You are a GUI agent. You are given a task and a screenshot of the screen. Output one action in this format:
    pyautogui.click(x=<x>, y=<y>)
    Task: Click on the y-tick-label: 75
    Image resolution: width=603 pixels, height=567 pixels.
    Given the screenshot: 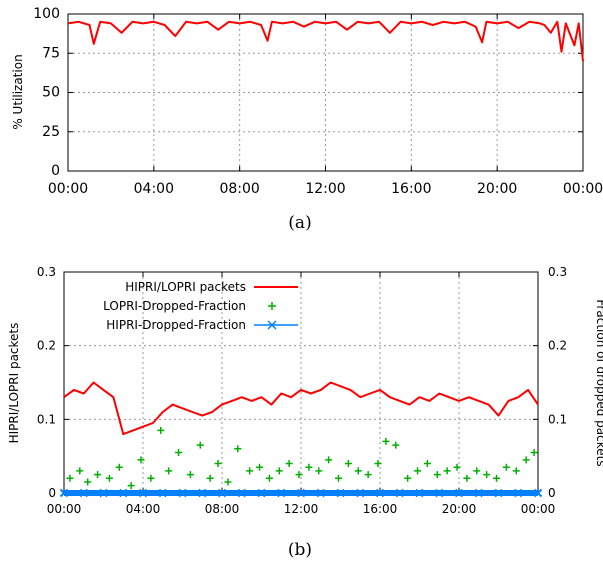 What is the action you would take?
    pyautogui.click(x=51, y=53)
    